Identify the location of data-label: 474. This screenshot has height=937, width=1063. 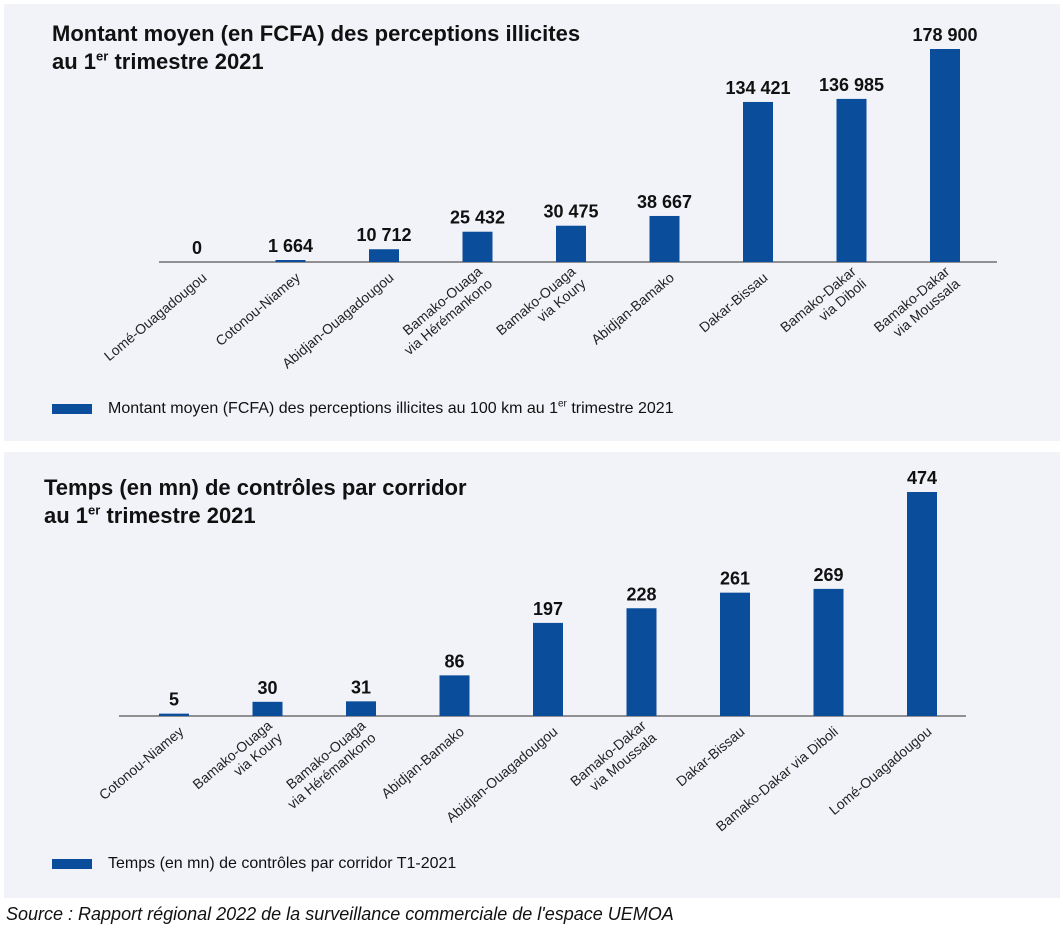
(922, 478).